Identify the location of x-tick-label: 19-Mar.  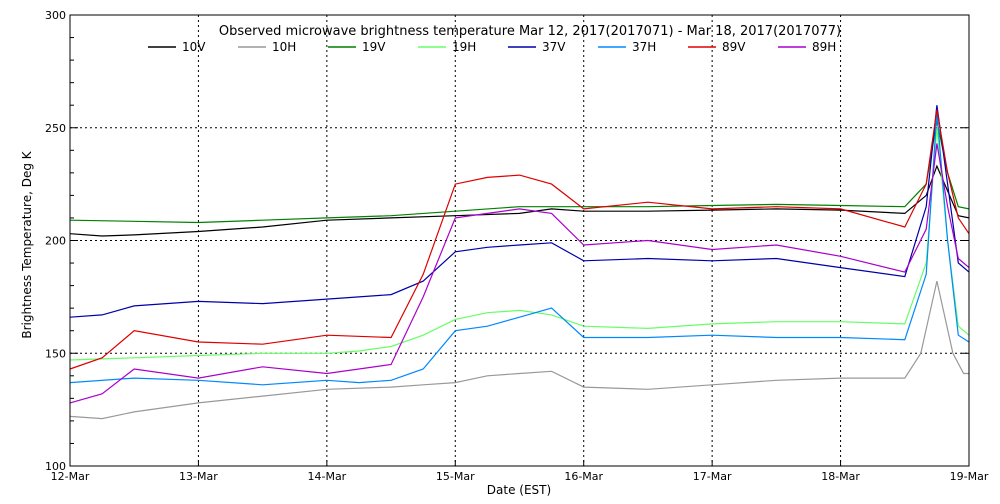
(969, 476).